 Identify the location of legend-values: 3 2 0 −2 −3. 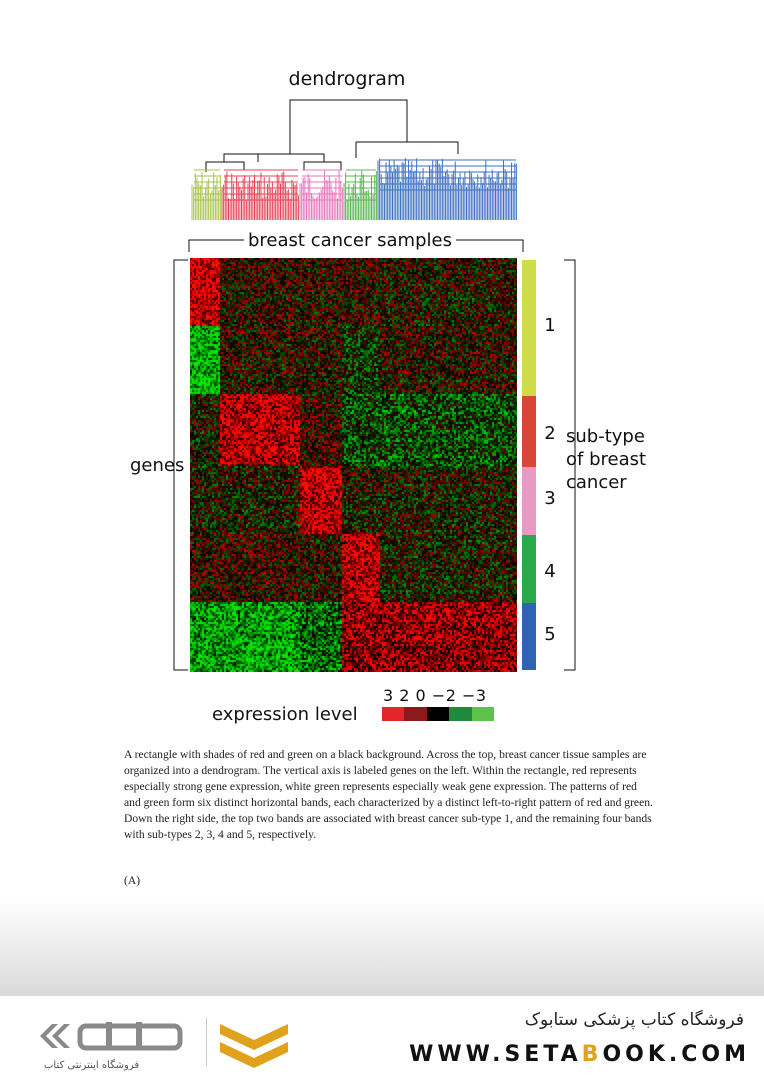
(435, 695).